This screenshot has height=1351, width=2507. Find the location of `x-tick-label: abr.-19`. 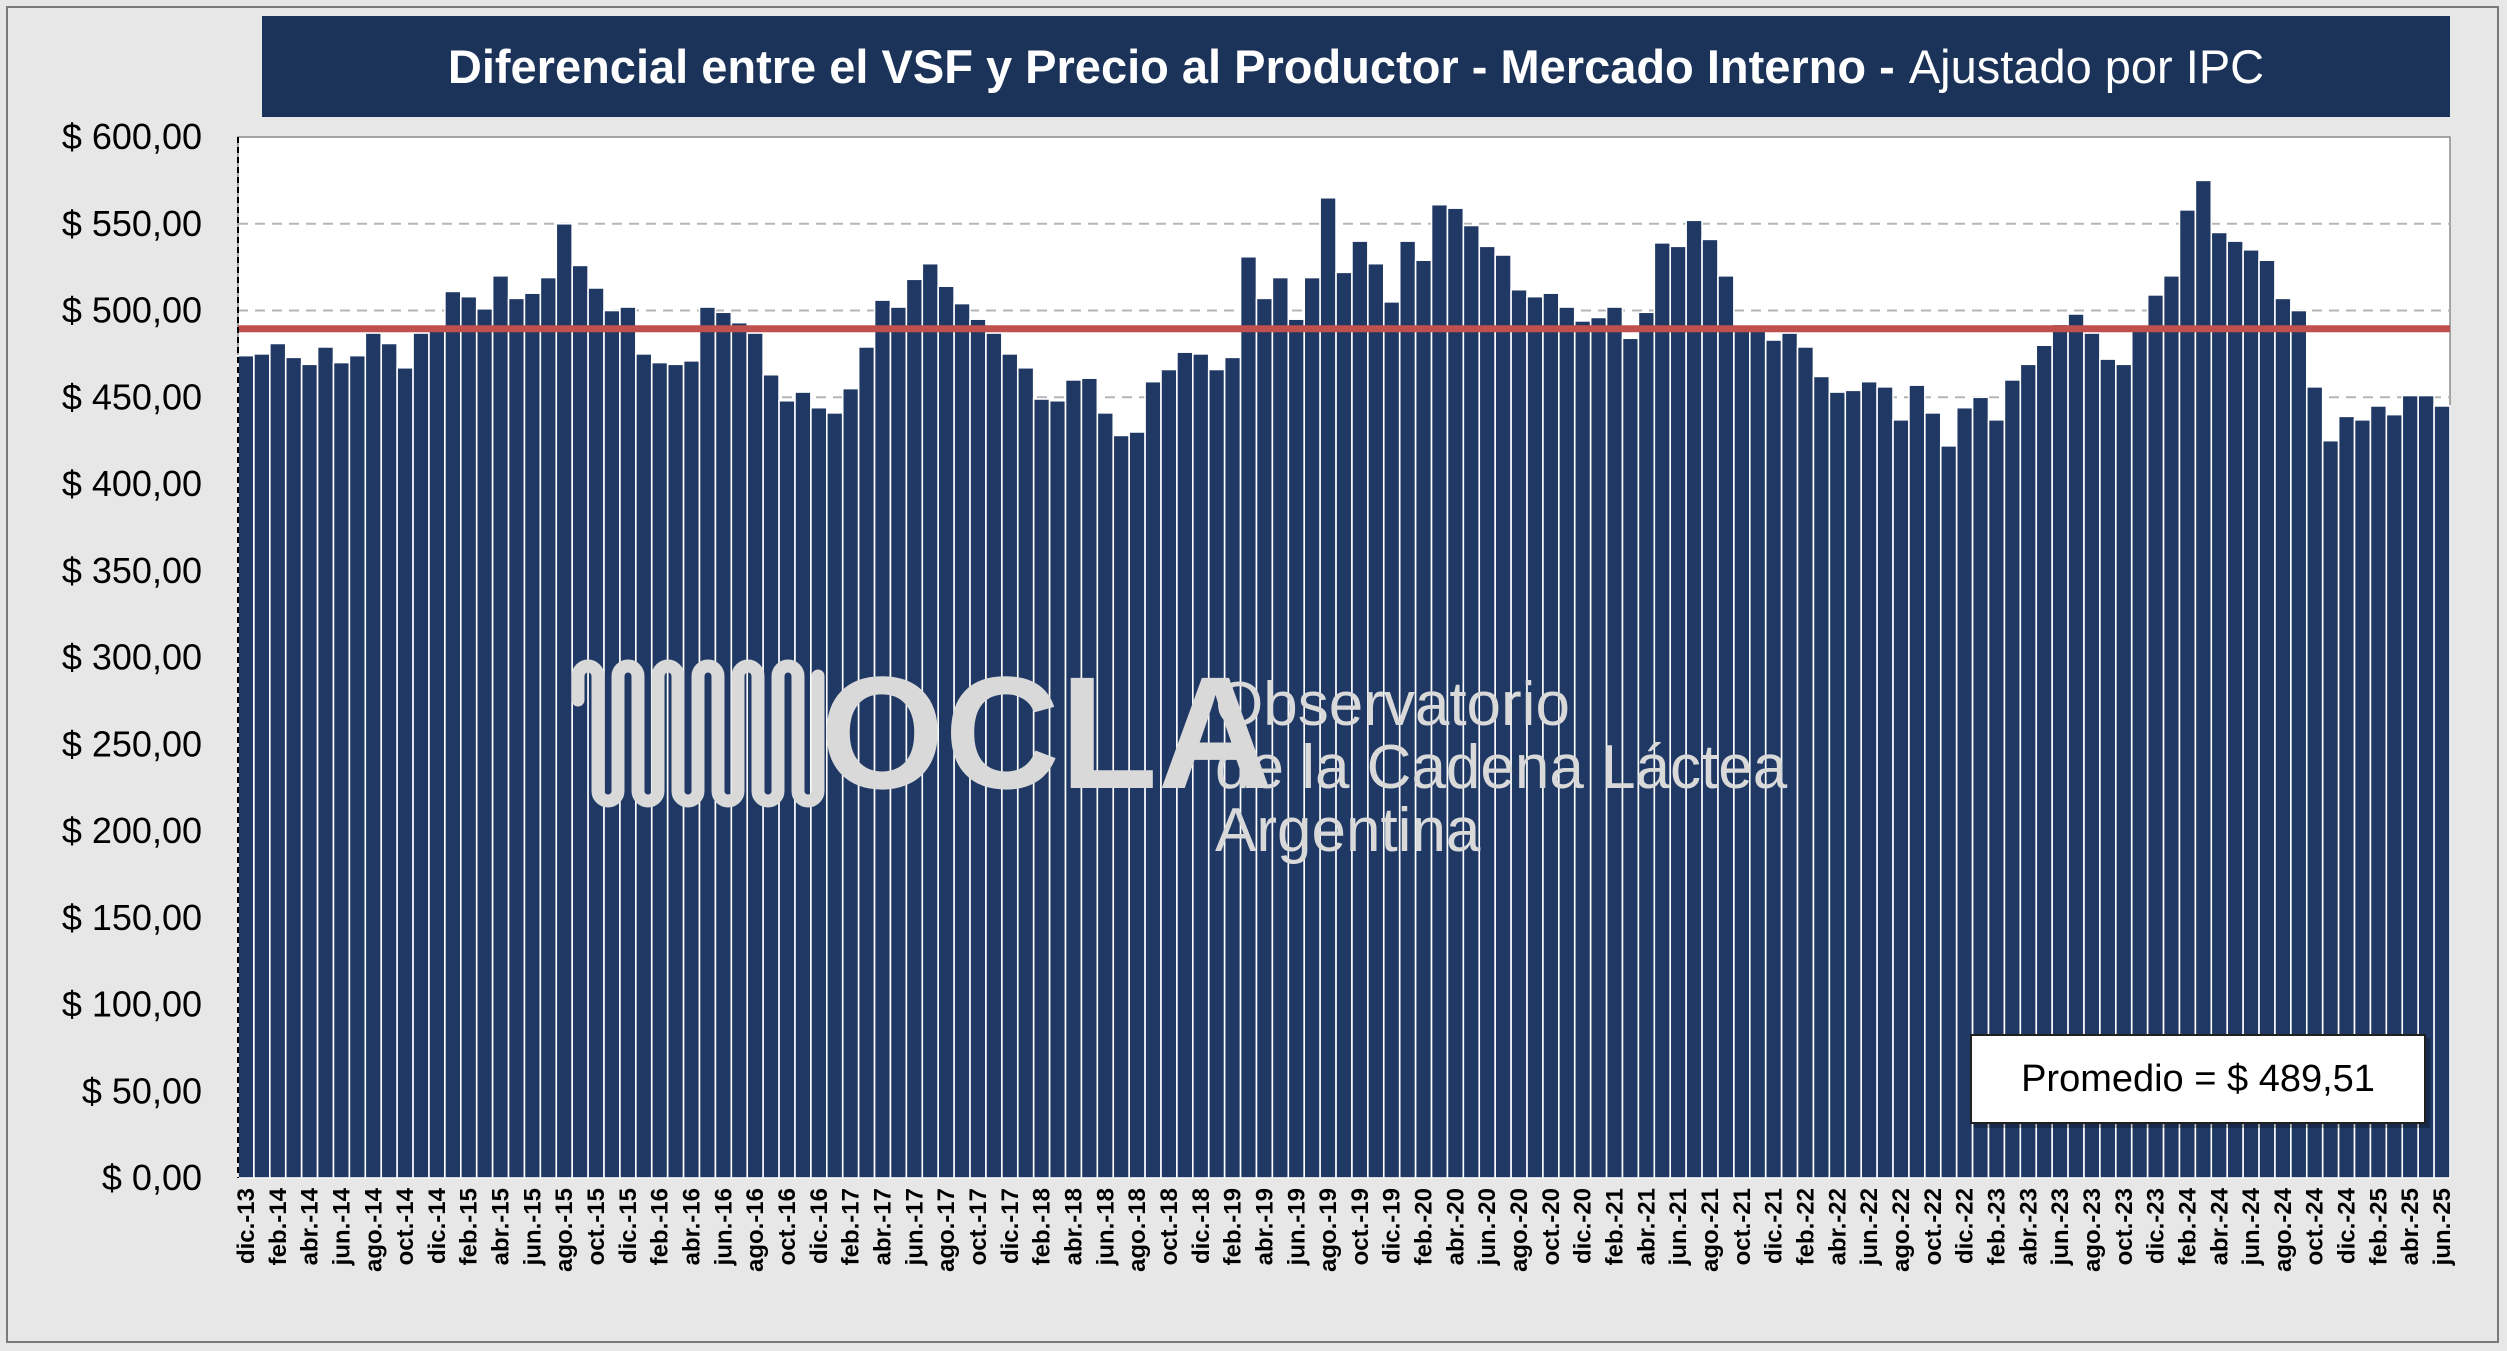

x-tick-label: abr.-19 is located at coordinates (1264, 1226).